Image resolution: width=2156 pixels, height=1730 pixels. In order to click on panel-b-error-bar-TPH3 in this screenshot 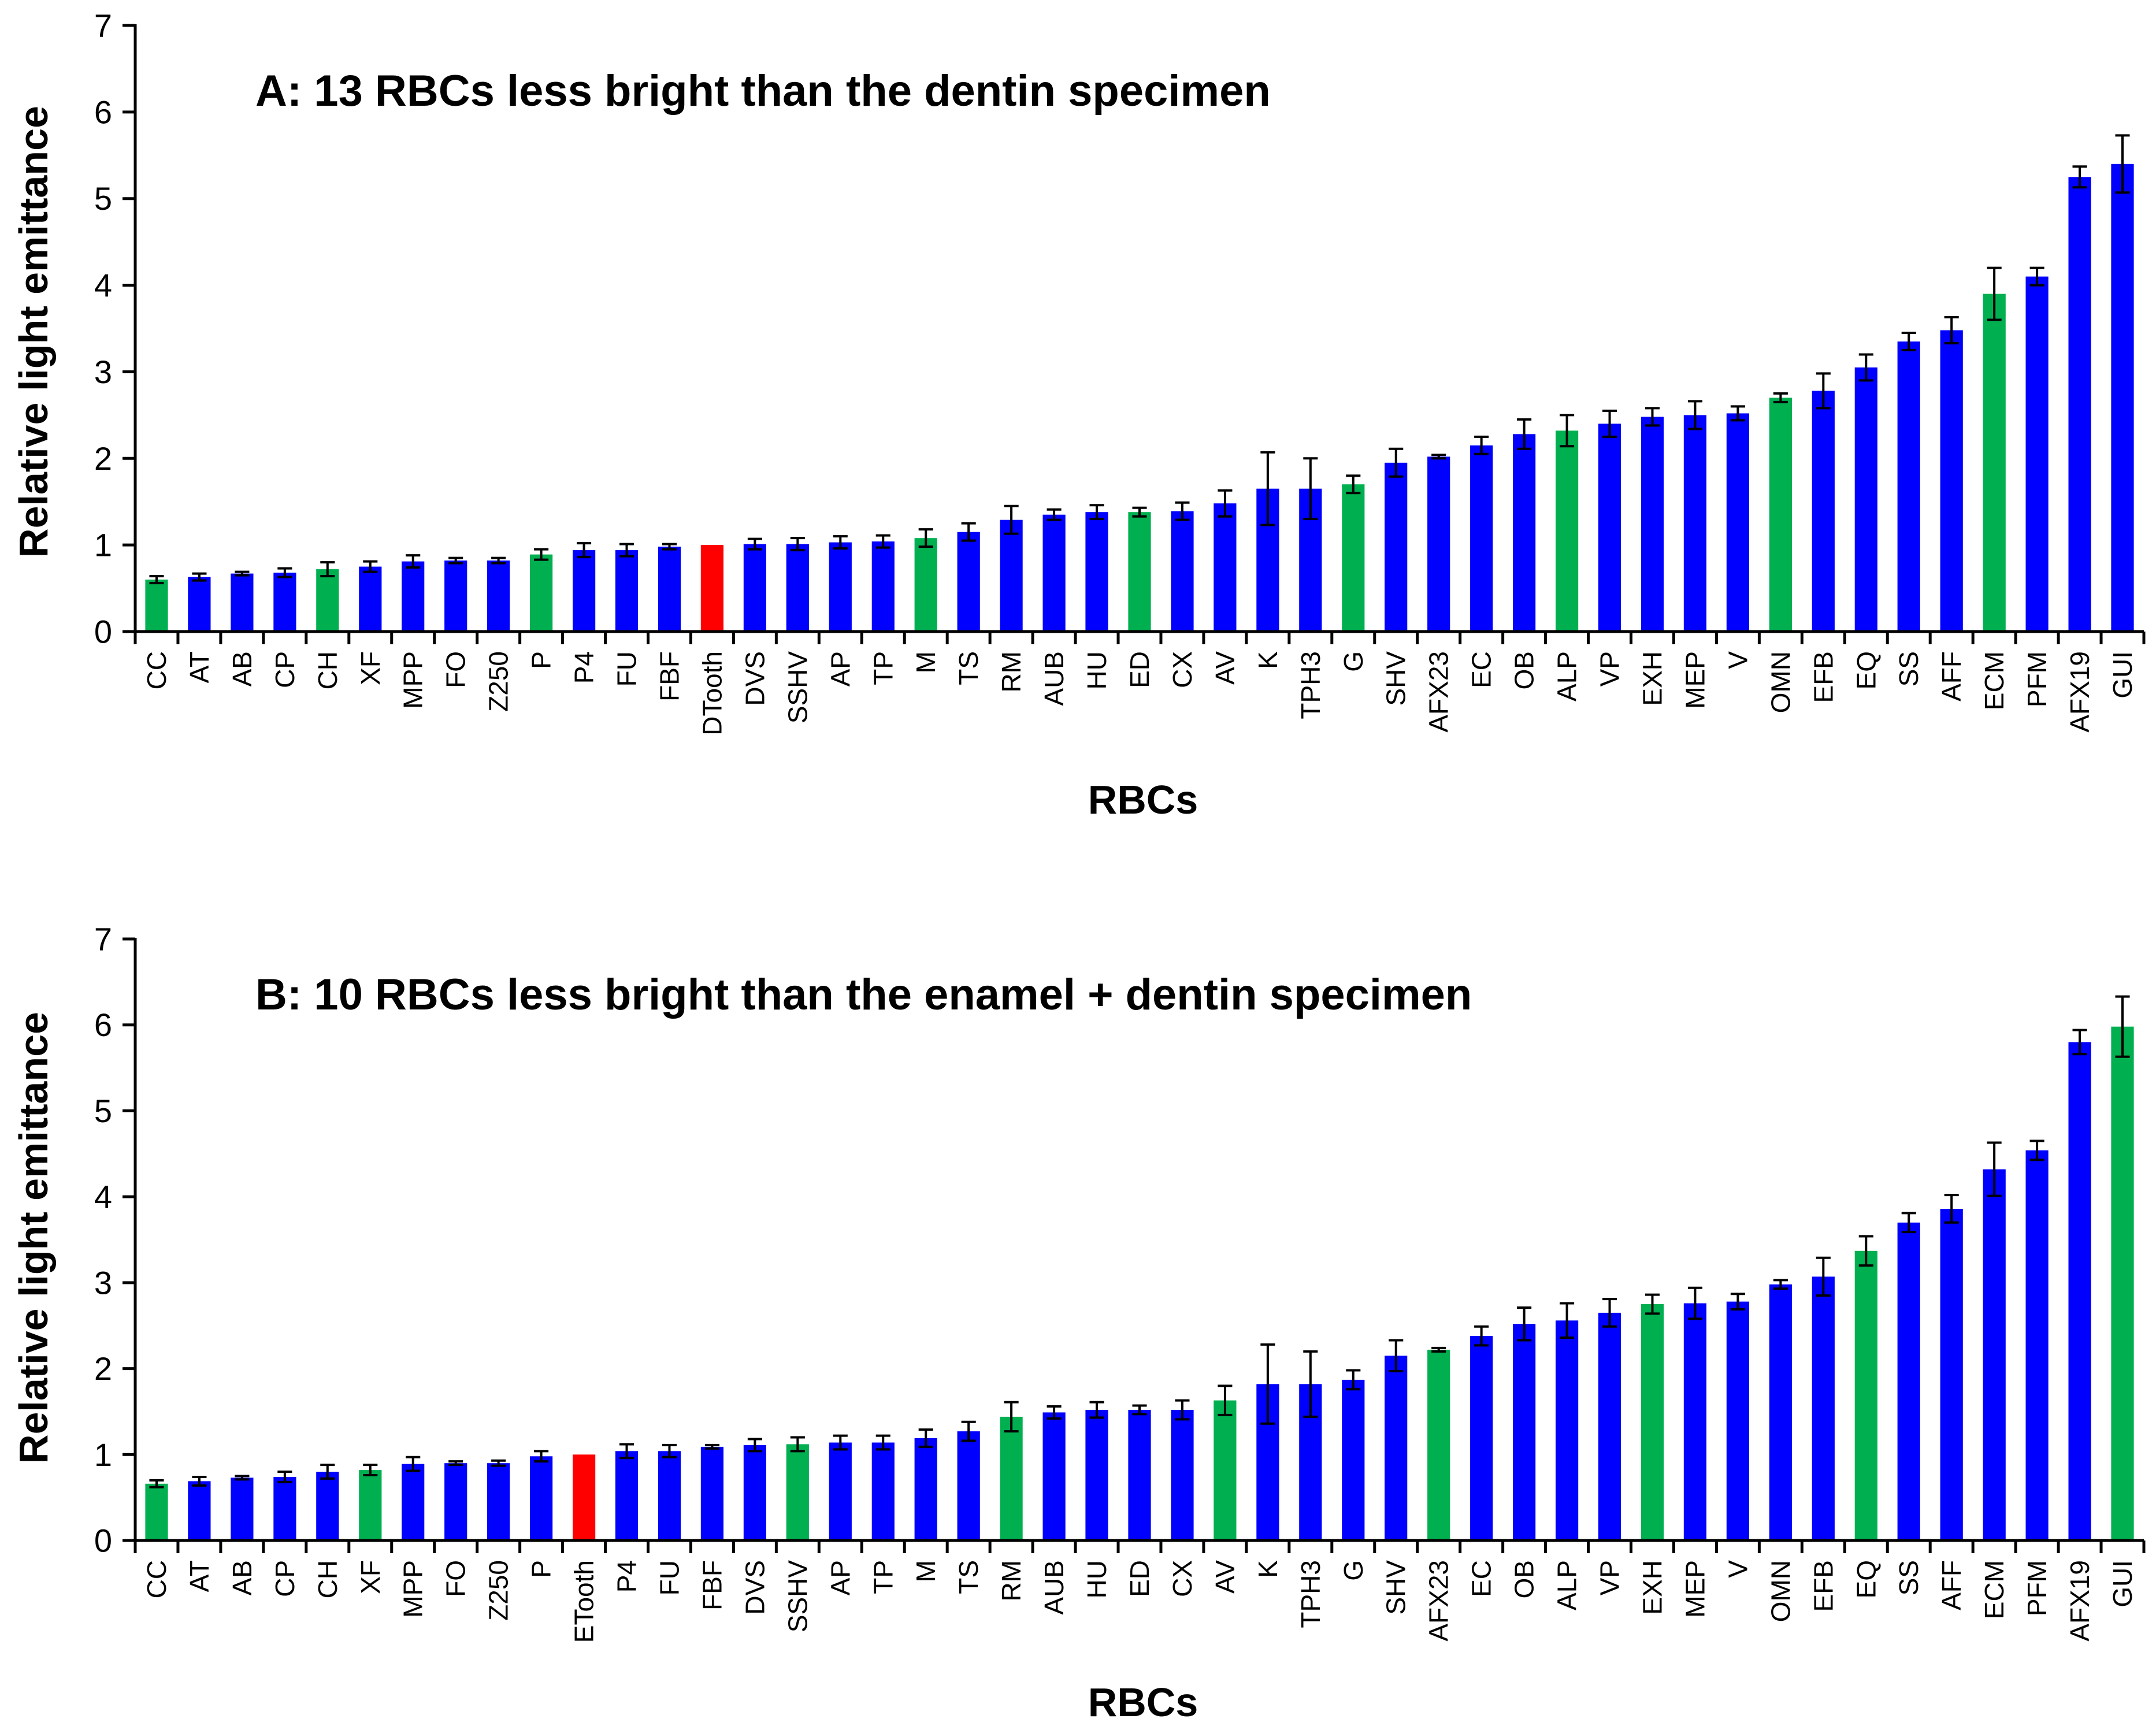, I will do `click(1310, 1384)`.